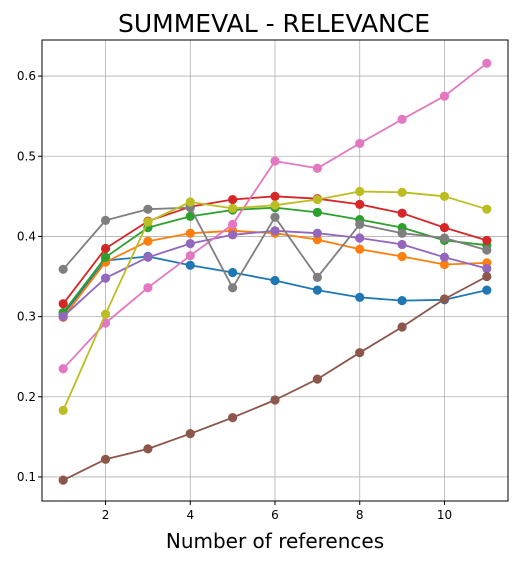 This screenshot has width=516, height=561. What do you see at coordinates (26, 397) in the screenshot?
I see `y-tick-label: 0.2` at bounding box center [26, 397].